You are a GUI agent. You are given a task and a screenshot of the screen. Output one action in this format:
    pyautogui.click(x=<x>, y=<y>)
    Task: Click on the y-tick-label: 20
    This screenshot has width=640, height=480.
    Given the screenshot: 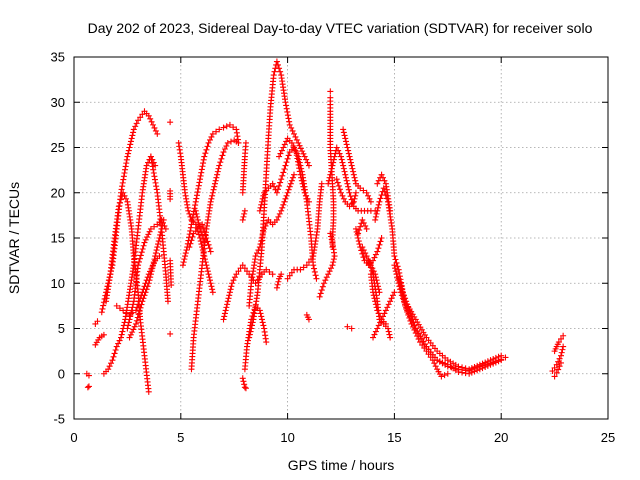 What is the action you would take?
    pyautogui.click(x=58, y=192)
    